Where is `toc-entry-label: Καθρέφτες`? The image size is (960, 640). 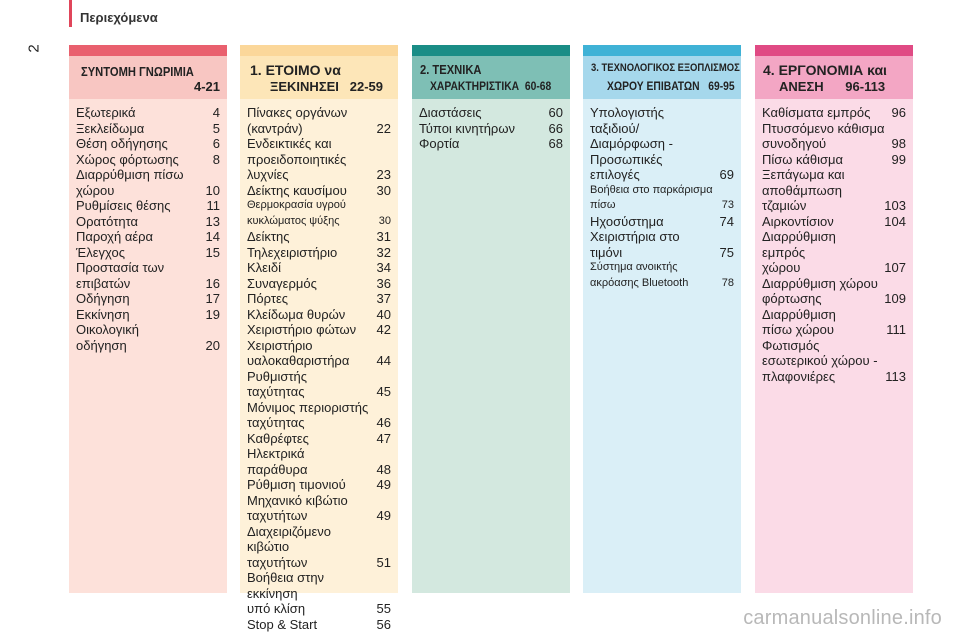
toc-entry-label: Καθρέφτες is located at coordinates (278, 438).